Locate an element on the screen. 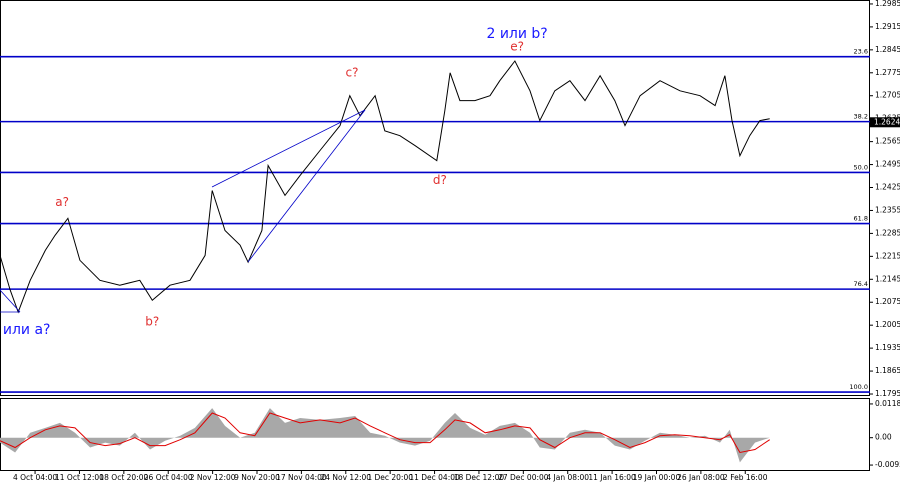  wave-label: a? is located at coordinates (62, 202).